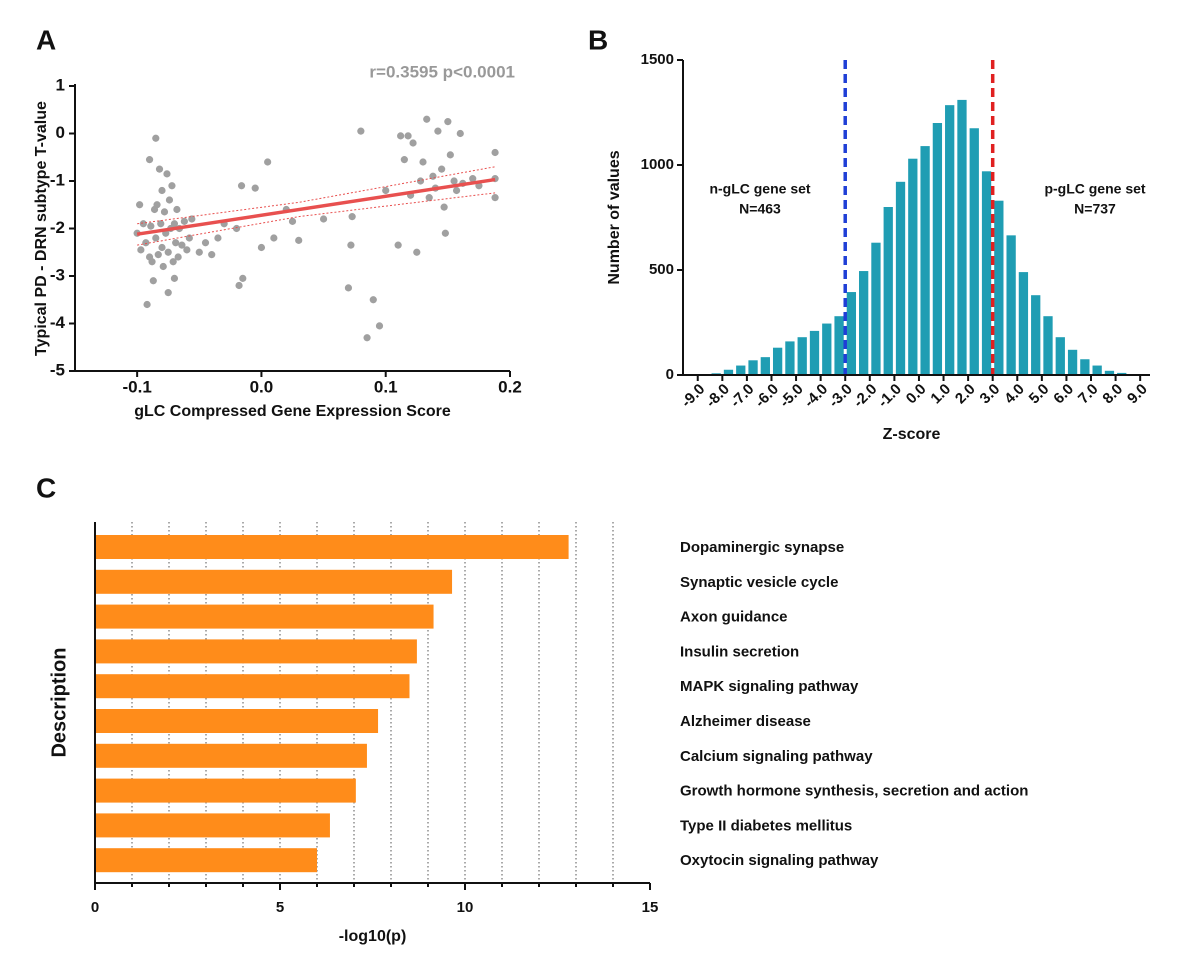  What do you see at coordinates (373, 936) in the screenshot?
I see `x-axis-title: -log10(p)` at bounding box center [373, 936].